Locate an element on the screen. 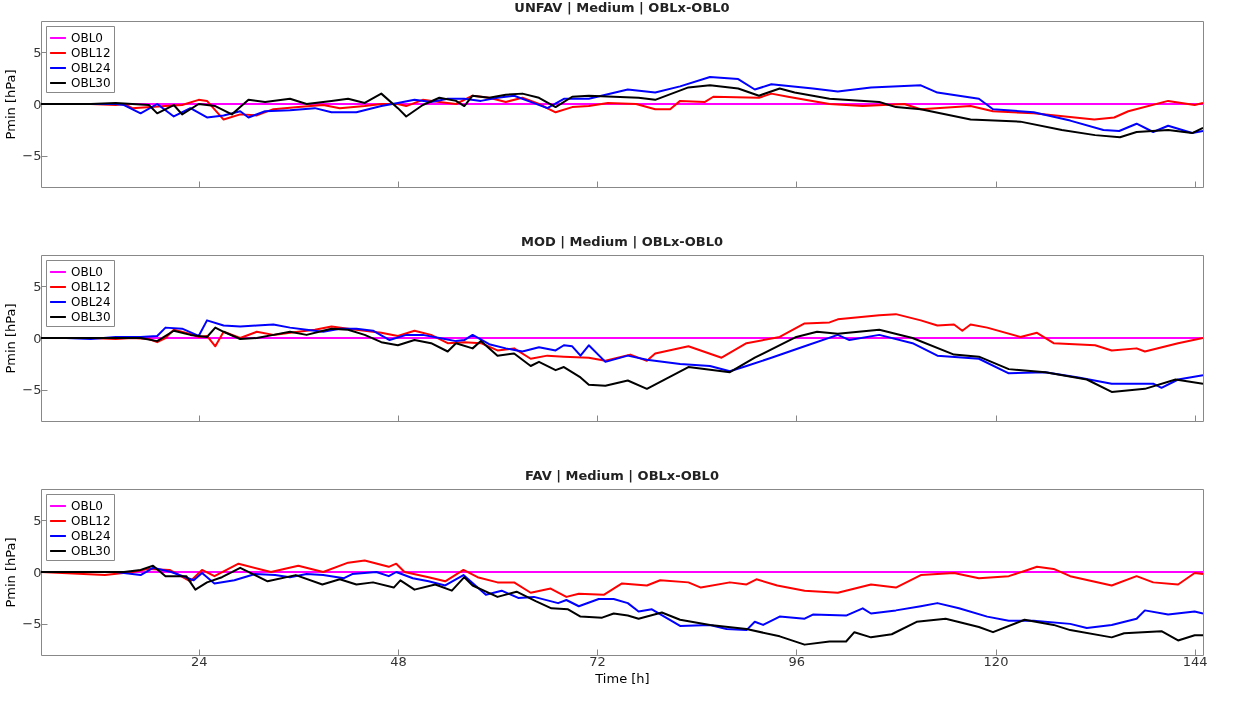 This screenshot has width=1237, height=718. x-tick-label: 48 is located at coordinates (398, 661).